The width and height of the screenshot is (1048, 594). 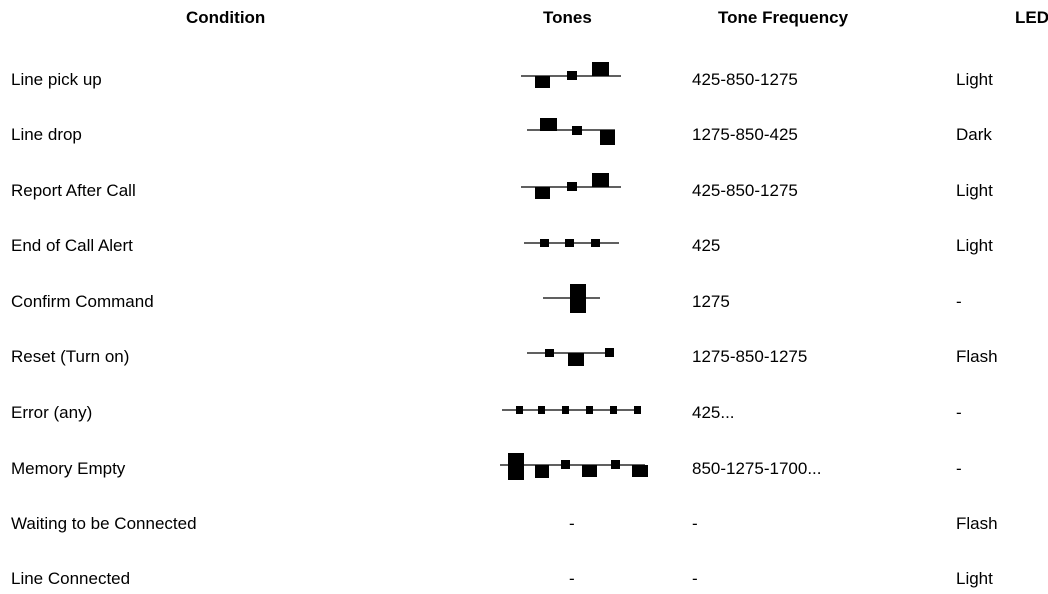 What do you see at coordinates (104, 524) in the screenshot?
I see `condition-cell: Waiting to be Connected` at bounding box center [104, 524].